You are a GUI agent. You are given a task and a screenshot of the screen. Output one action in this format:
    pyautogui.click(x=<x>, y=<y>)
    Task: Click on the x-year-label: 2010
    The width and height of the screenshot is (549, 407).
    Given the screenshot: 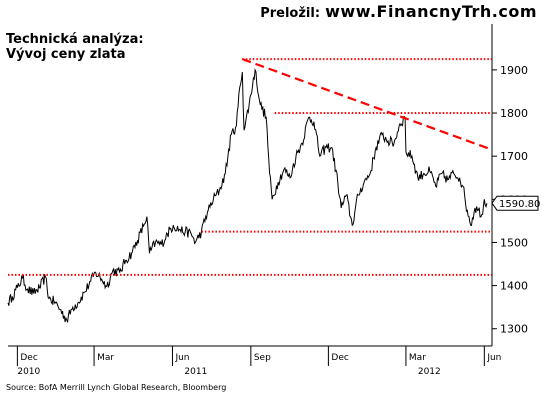 What is the action you would take?
    pyautogui.click(x=28, y=372)
    